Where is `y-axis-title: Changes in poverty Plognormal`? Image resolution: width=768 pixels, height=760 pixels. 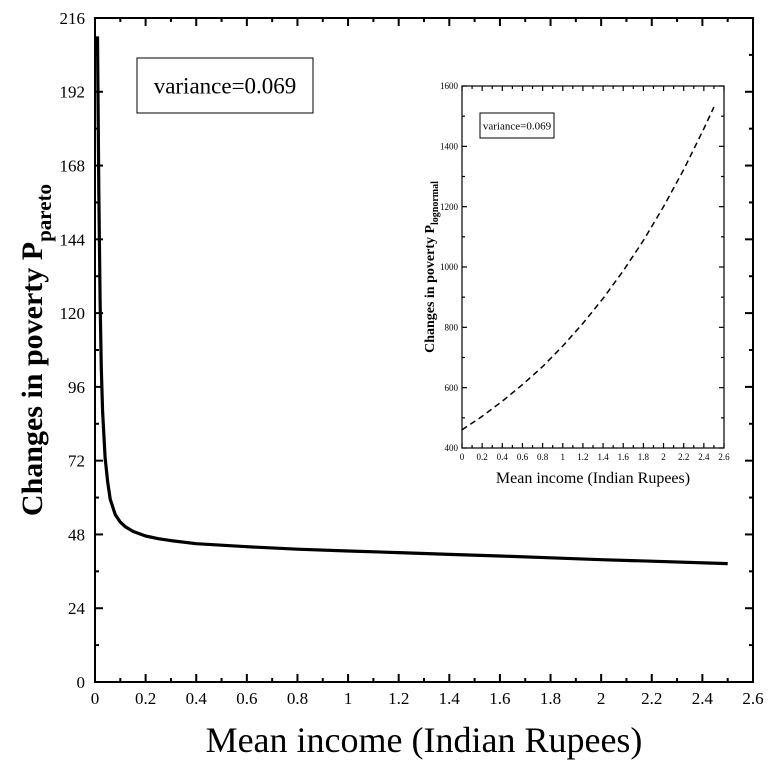 y-axis-title: Changes in poverty Plognormal is located at coordinates (432, 267).